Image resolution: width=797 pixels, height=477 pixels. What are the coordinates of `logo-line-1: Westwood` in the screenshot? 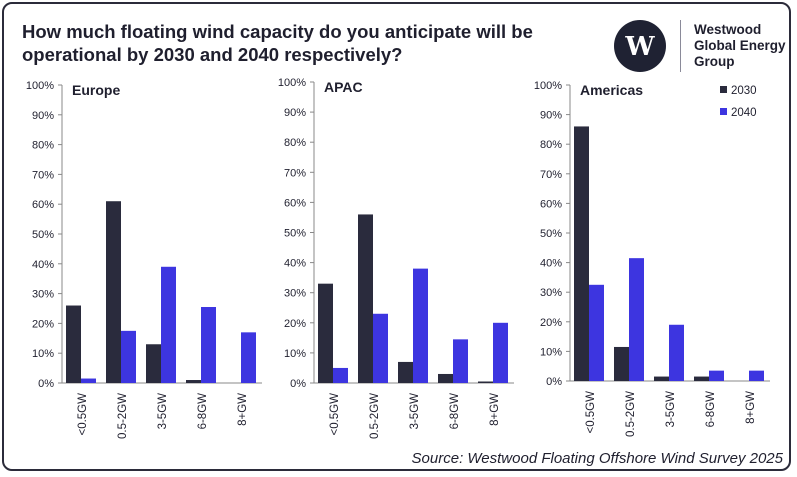 It's located at (728, 29).